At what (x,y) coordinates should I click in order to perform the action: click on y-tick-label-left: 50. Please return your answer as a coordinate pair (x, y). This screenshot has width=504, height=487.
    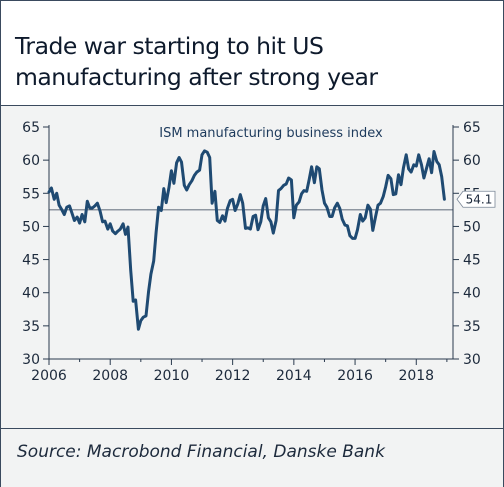
    Looking at the image, I should click on (31, 227).